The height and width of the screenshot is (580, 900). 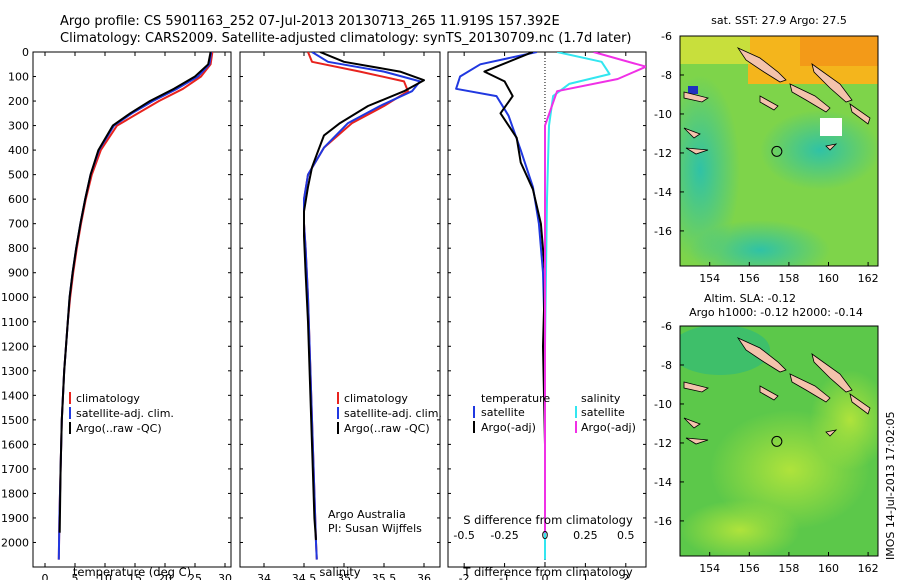 What do you see at coordinates (500, 306) in the screenshot?
I see `series-line-t-satellite` at bounding box center [500, 306].